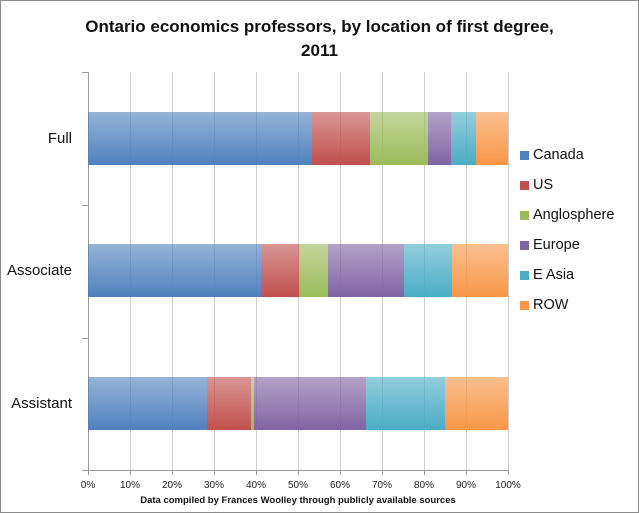 The height and width of the screenshot is (513, 639). What do you see at coordinates (567, 185) in the screenshot?
I see `legend-item-us: US` at bounding box center [567, 185].